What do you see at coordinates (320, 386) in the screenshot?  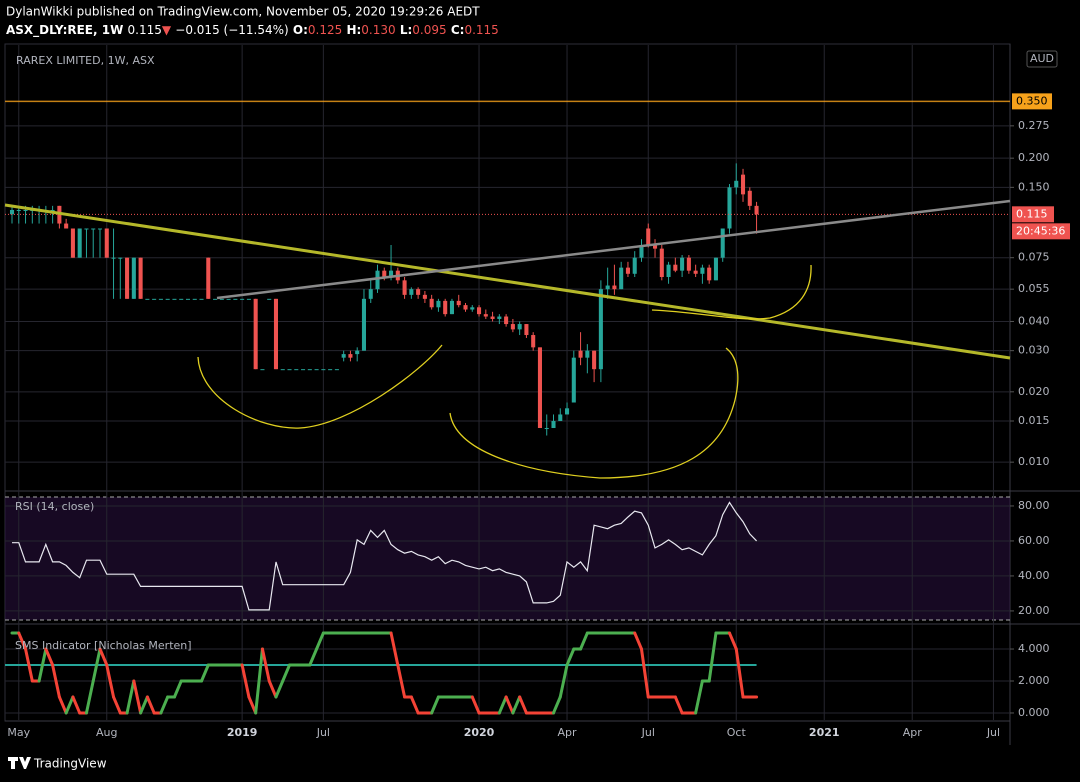 I see `drawn-curve` at bounding box center [320, 386].